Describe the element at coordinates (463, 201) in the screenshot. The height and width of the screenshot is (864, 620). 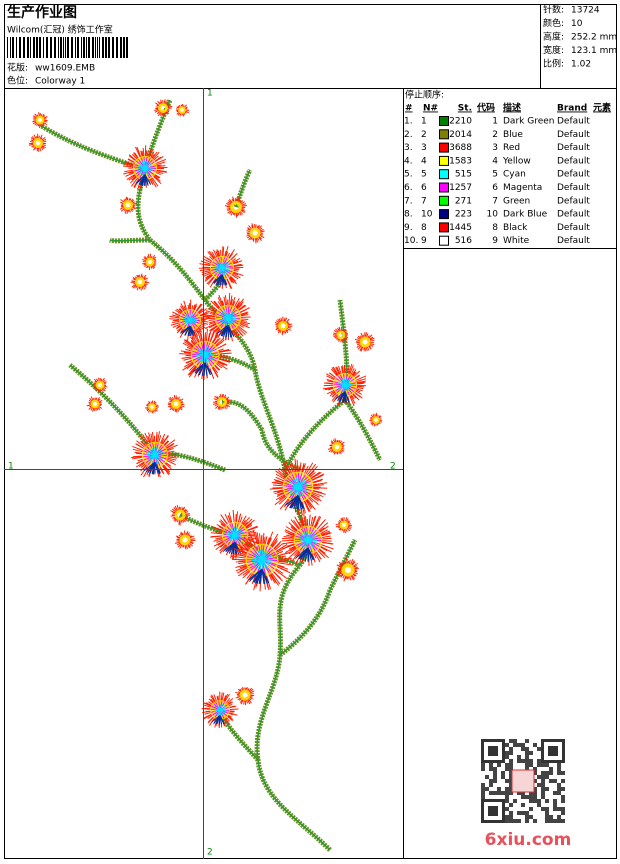
I see `row-stitches: 271` at that location.